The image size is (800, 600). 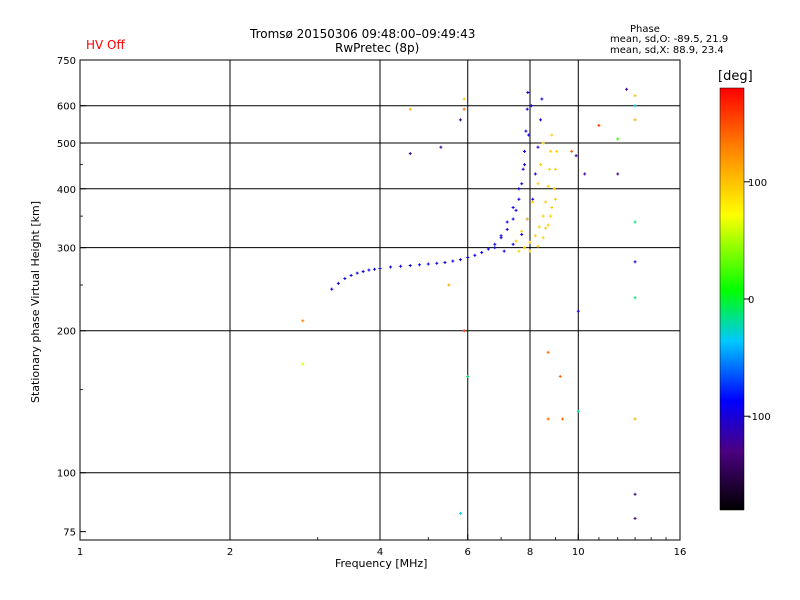 What do you see at coordinates (757, 183) in the screenshot?
I see `colorbar-tick-label: 100` at bounding box center [757, 183].